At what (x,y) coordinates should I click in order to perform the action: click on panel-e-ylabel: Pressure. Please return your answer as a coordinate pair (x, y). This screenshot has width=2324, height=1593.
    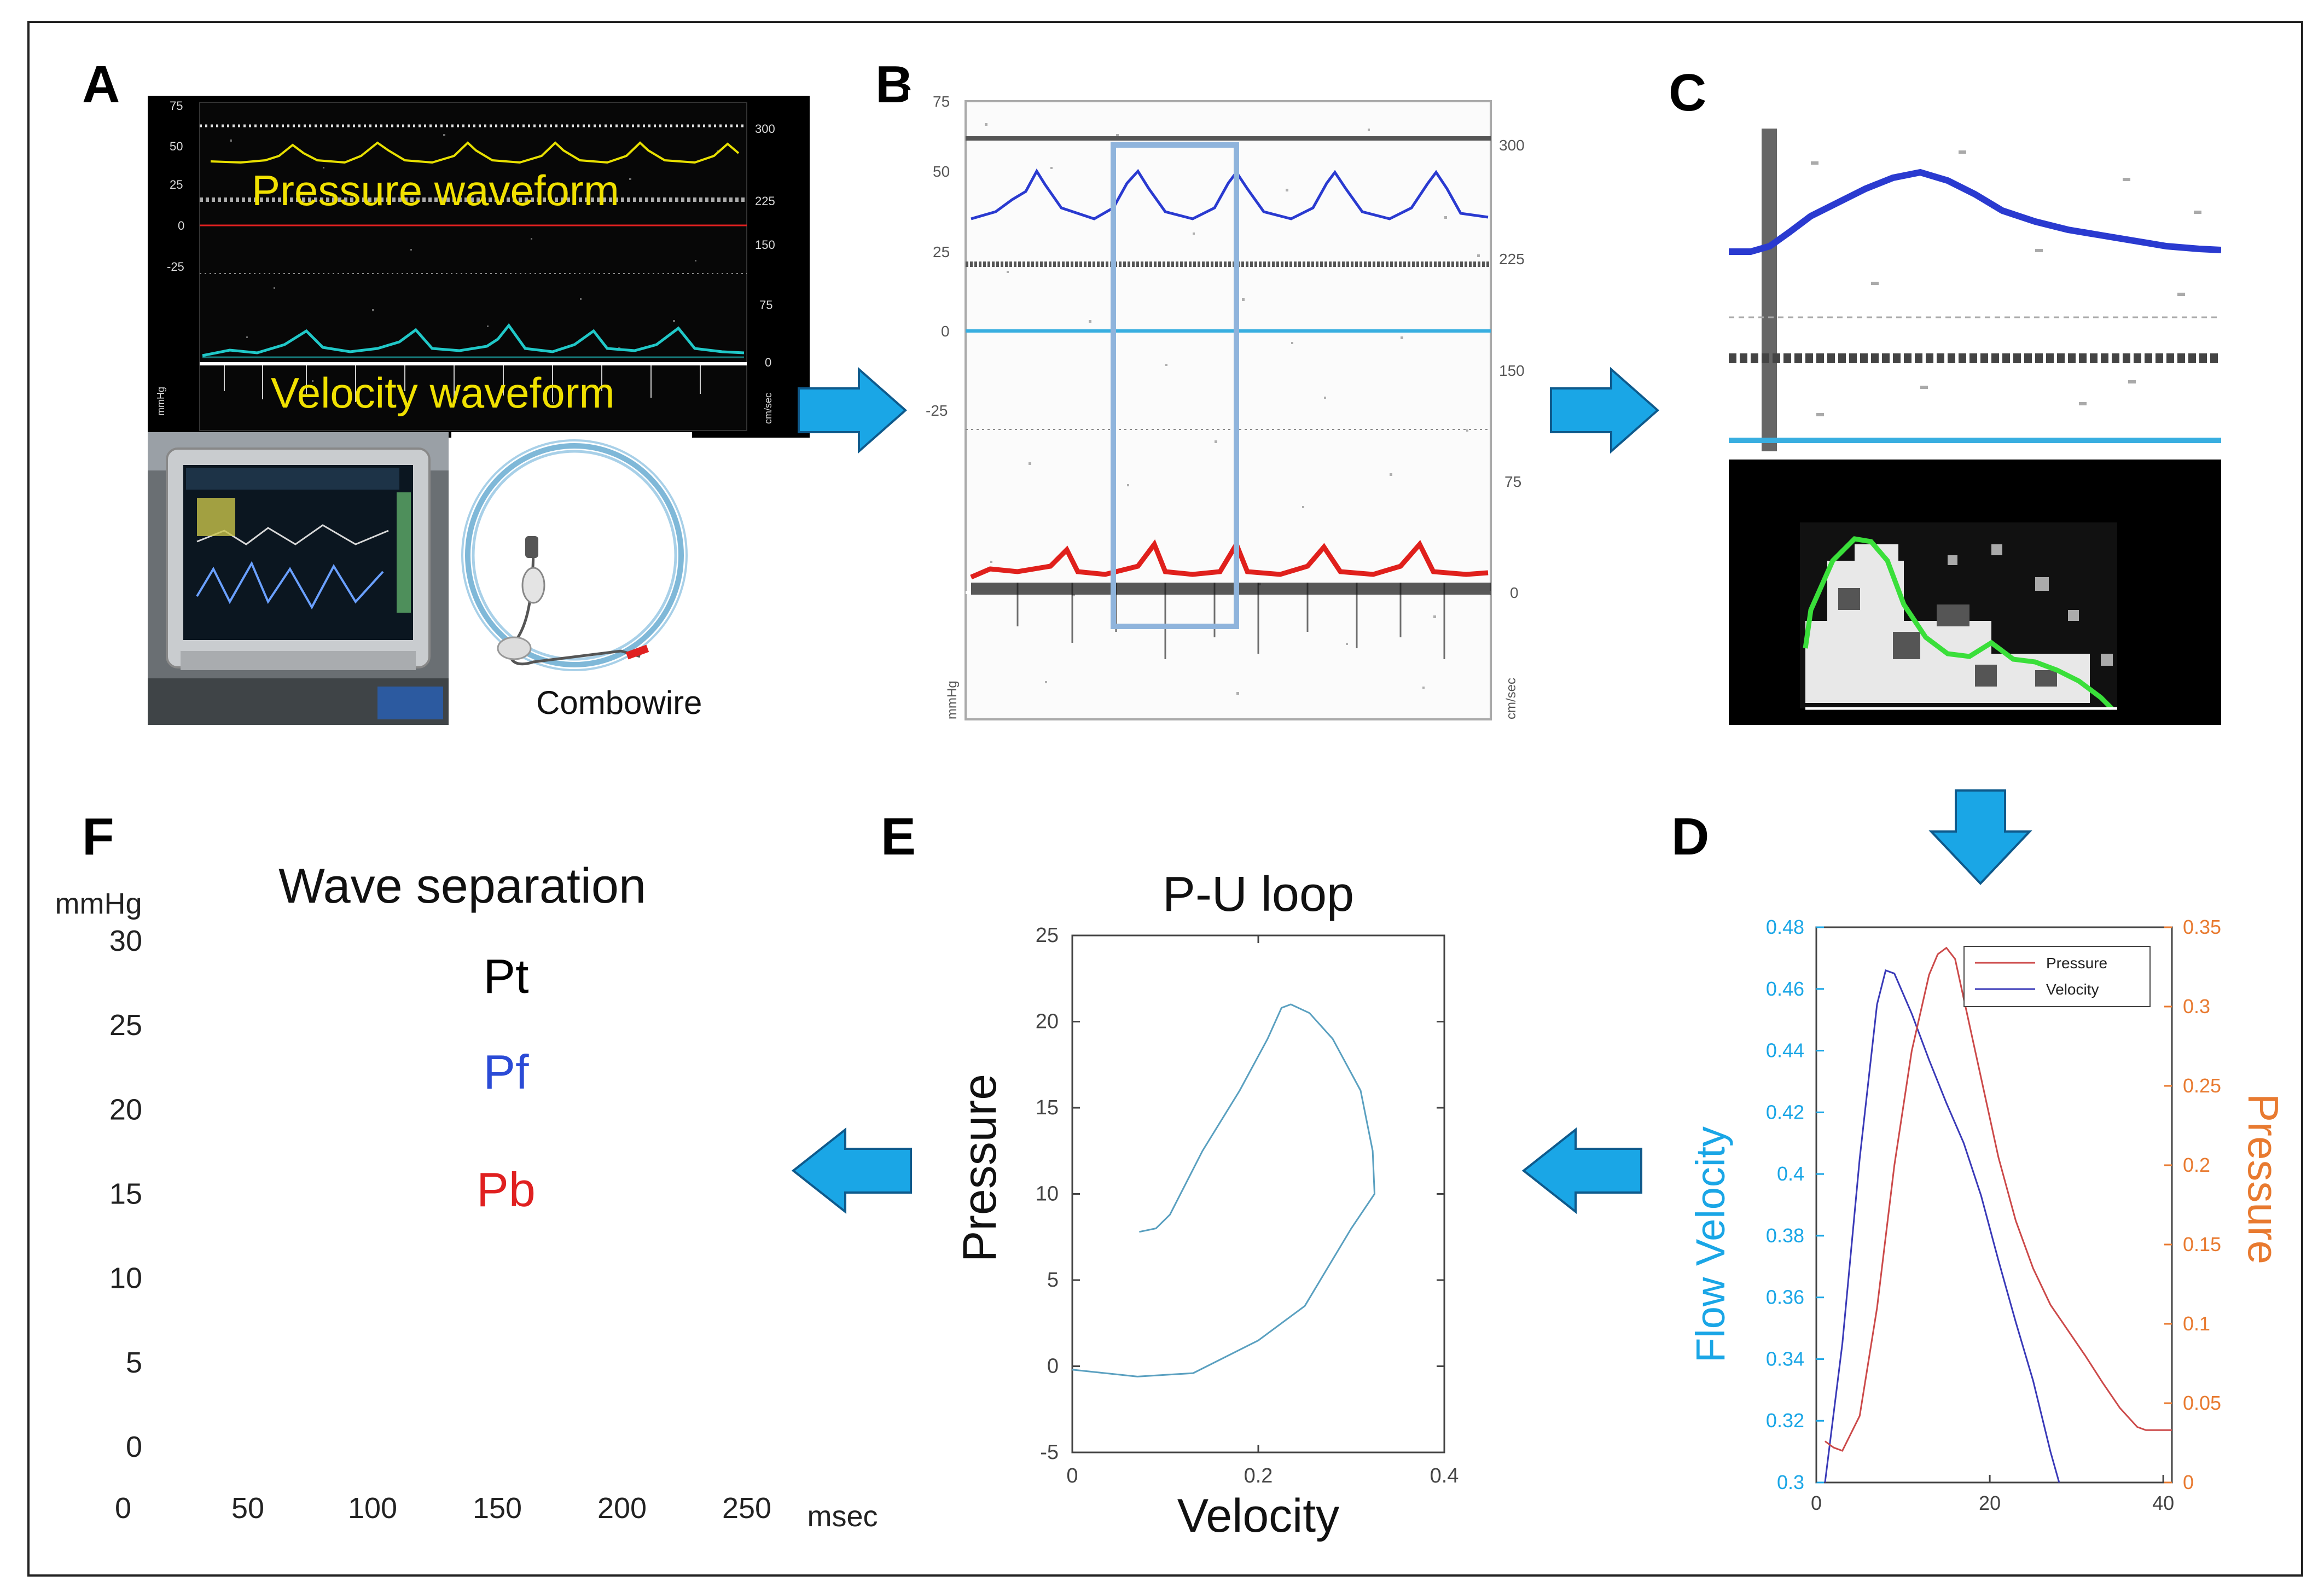
    Looking at the image, I should click on (980, 1168).